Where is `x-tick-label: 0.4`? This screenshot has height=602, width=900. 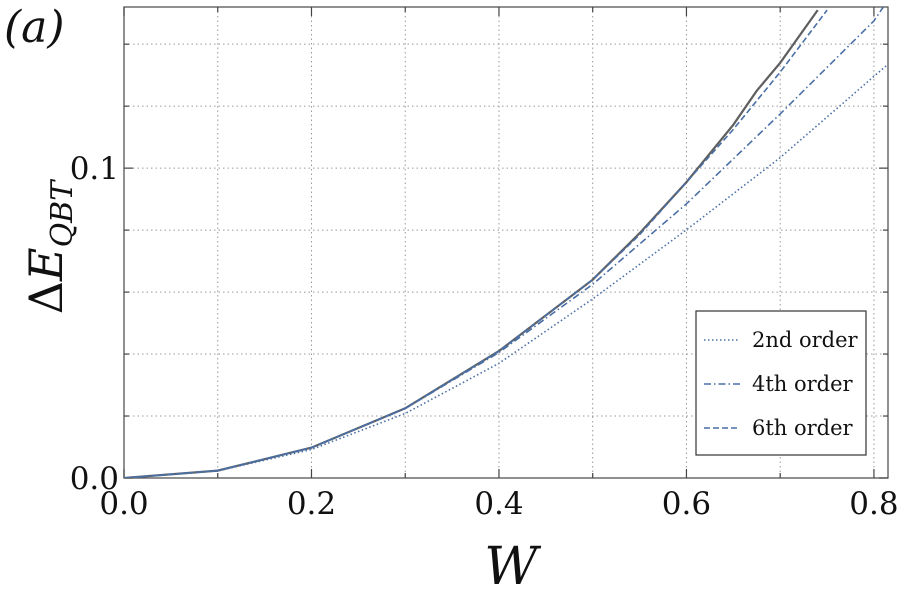
x-tick-label: 0.4 is located at coordinates (498, 504).